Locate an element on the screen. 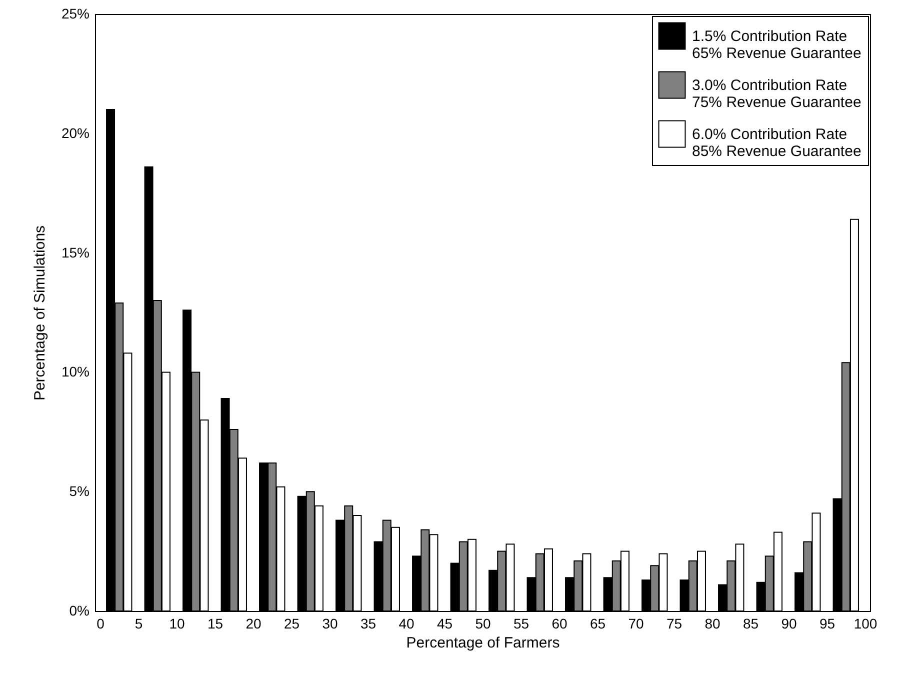 The width and height of the screenshot is (901, 673). legend-label: 1.5% Contribution Rate 65% Revenue Guarantee is located at coordinates (777, 45).